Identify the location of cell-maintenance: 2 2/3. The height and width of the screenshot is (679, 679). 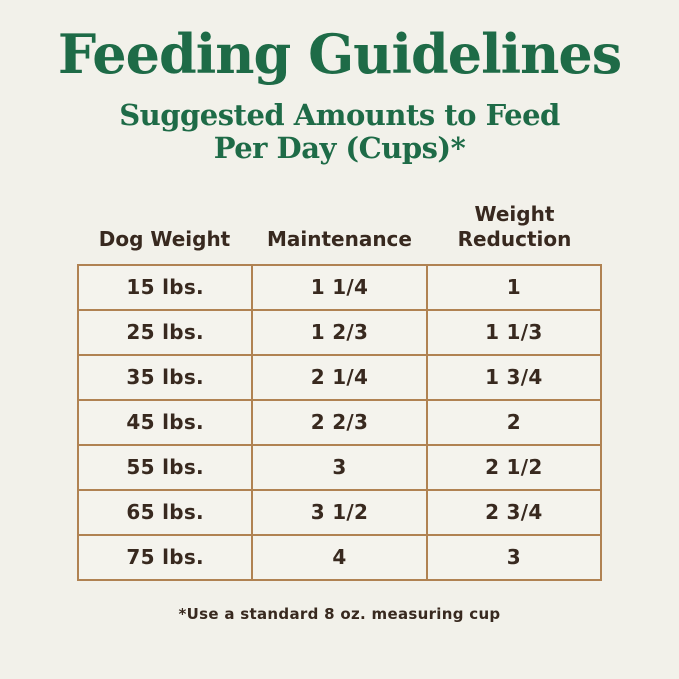
(339, 422).